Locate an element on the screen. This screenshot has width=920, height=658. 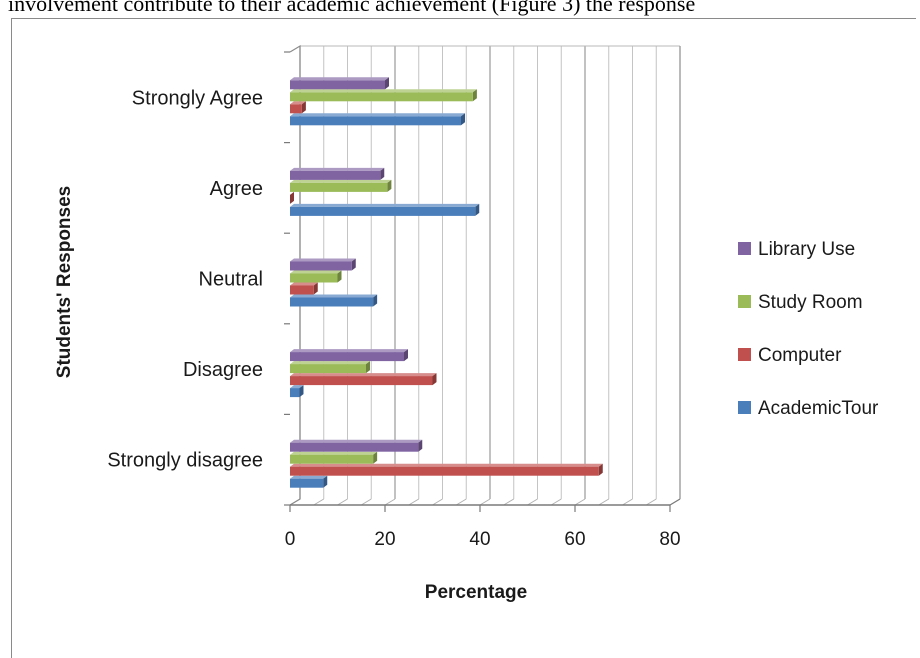
category-label: Strongly Agree is located at coordinates (197, 98).